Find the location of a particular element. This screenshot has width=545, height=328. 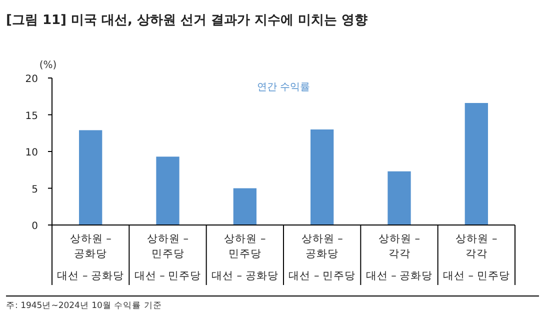

x-tick-label: 상하원 – 각각 대선 – 공화당 is located at coordinates (399, 257).